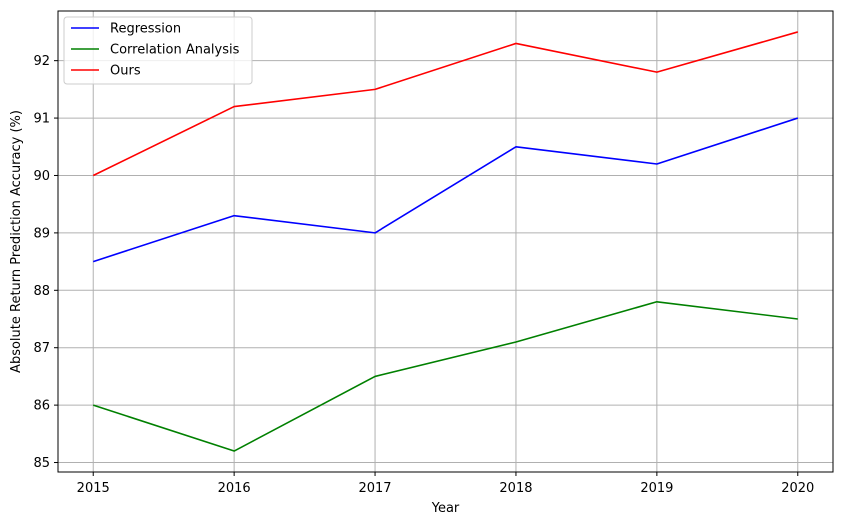  Describe the element at coordinates (41, 463) in the screenshot. I see `y-tick-label: 85` at that location.